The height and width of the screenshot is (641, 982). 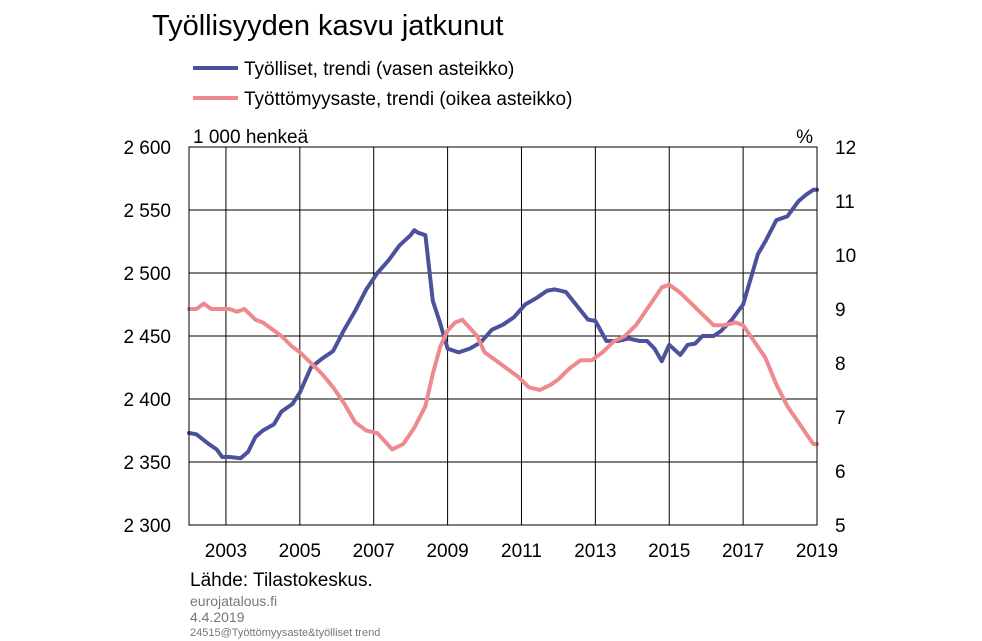 I want to click on x-tick-label: 2015, so click(x=669, y=551).